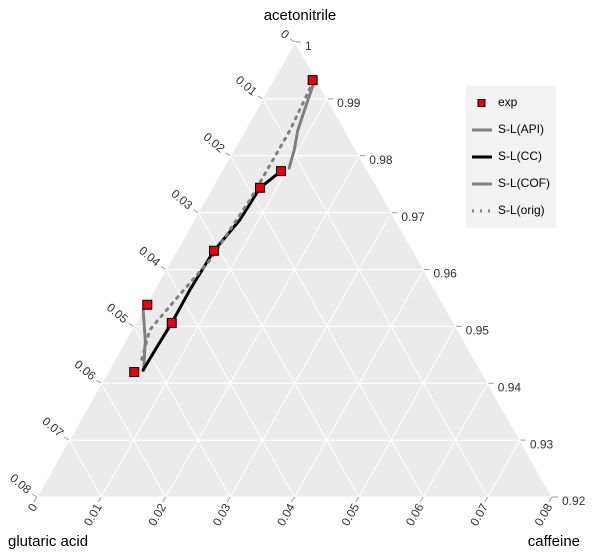  Describe the element at coordinates (20, 484) in the screenshot. I see `left-tick-label: 0.08` at that location.